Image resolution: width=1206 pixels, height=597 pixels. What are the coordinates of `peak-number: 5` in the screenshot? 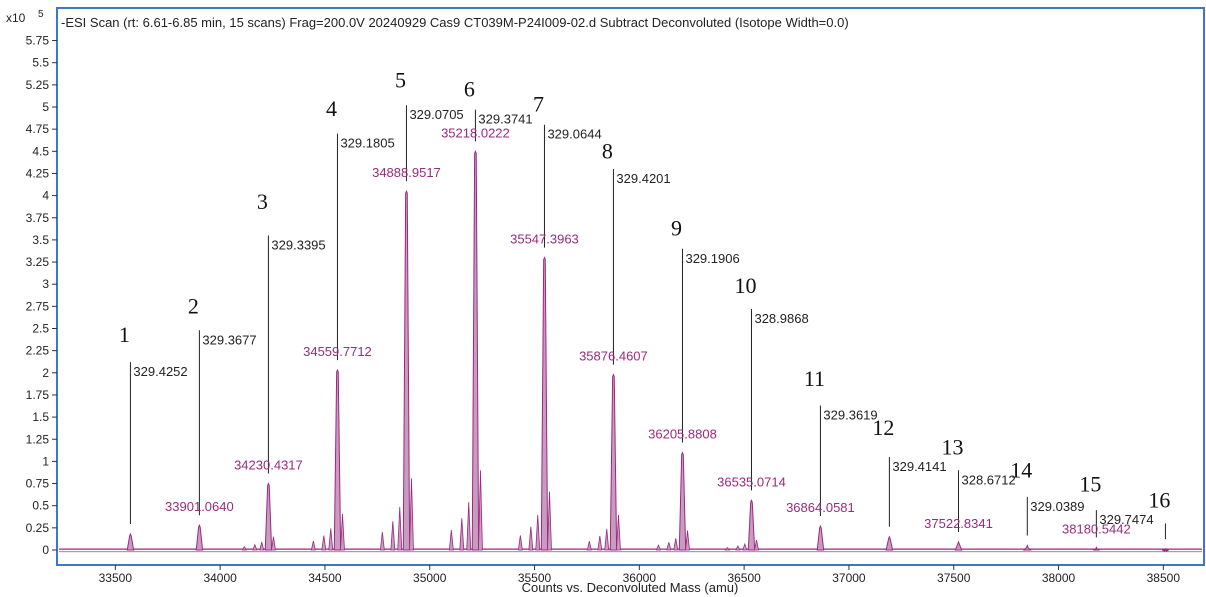 It's located at (400, 80).